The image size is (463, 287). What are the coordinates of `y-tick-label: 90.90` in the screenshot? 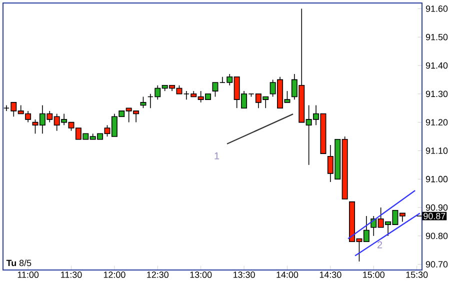 It's located at (437, 207).